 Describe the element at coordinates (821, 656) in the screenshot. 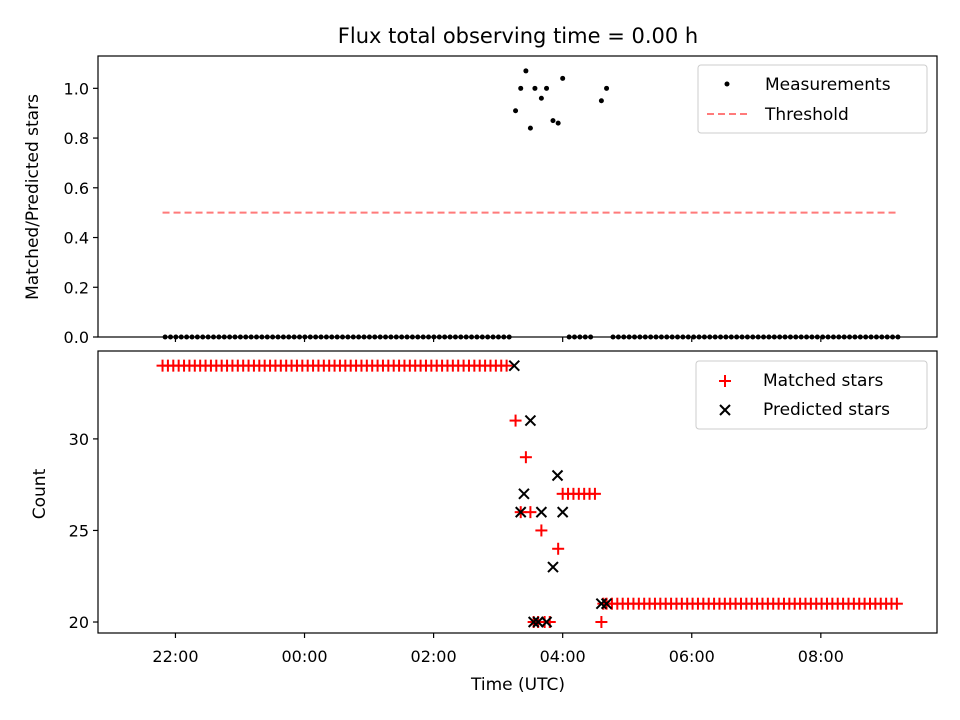

I see `bottom-x-tick-label: 08:00` at that location.